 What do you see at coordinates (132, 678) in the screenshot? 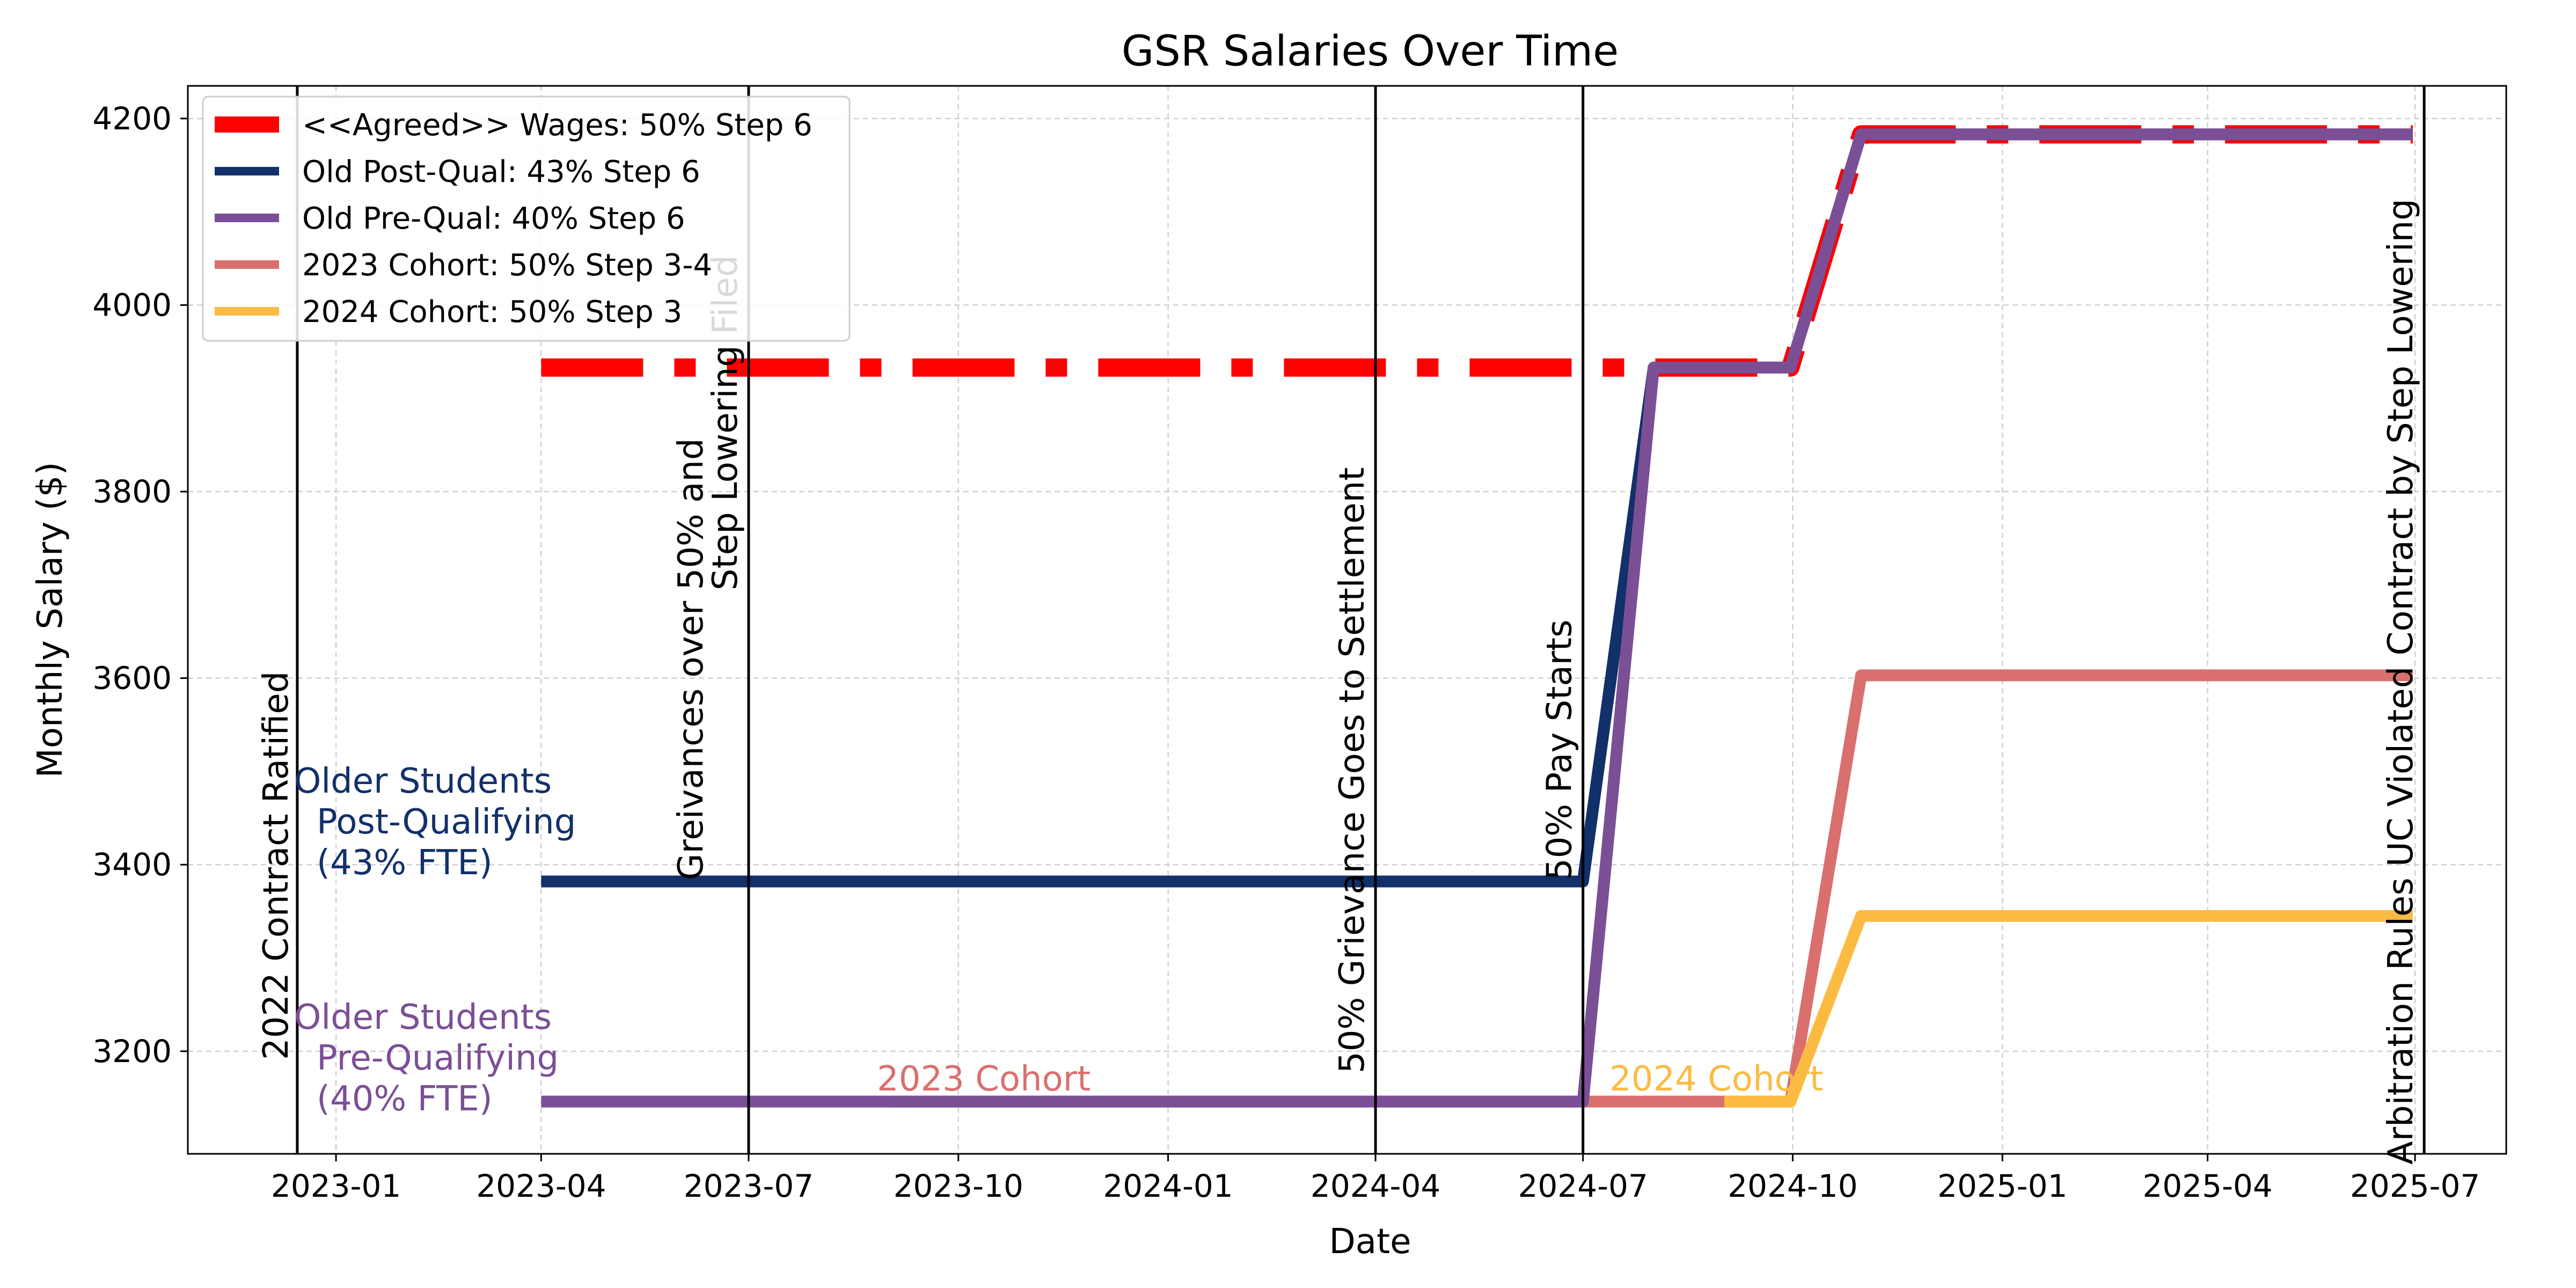
I see `y-tick-label: 3600` at bounding box center [132, 678].